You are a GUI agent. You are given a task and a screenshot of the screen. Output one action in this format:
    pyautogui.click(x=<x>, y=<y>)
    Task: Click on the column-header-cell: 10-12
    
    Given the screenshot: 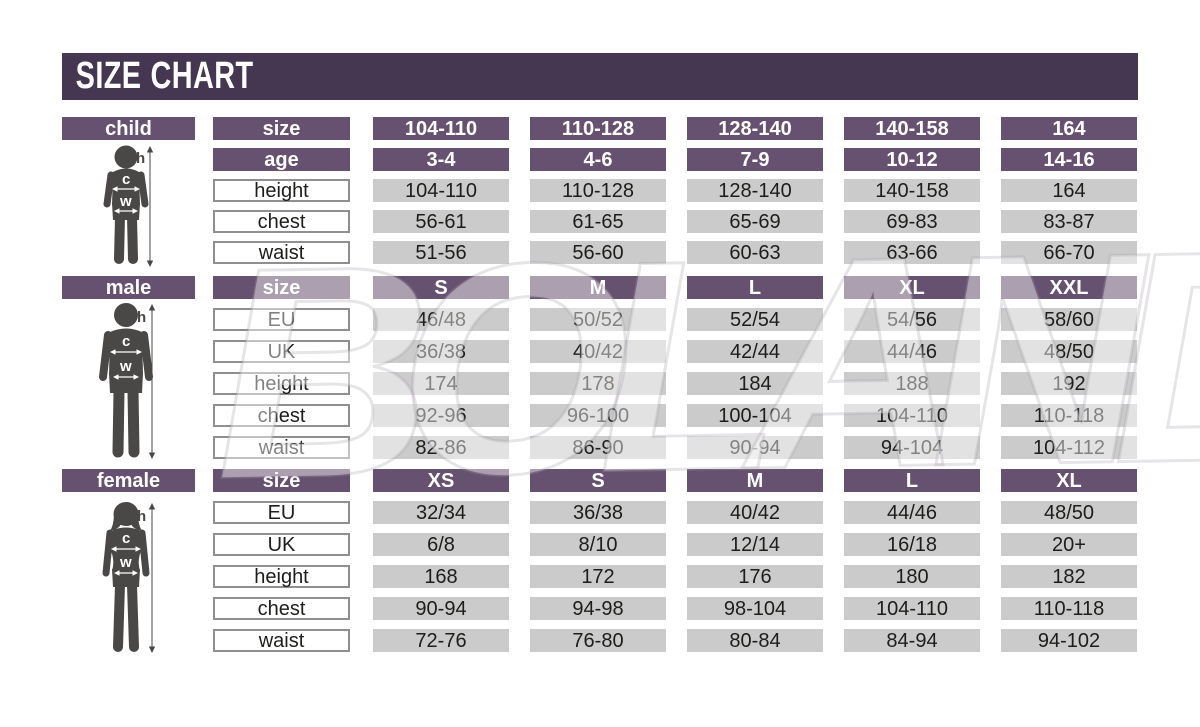 What is the action you would take?
    pyautogui.click(x=912, y=159)
    